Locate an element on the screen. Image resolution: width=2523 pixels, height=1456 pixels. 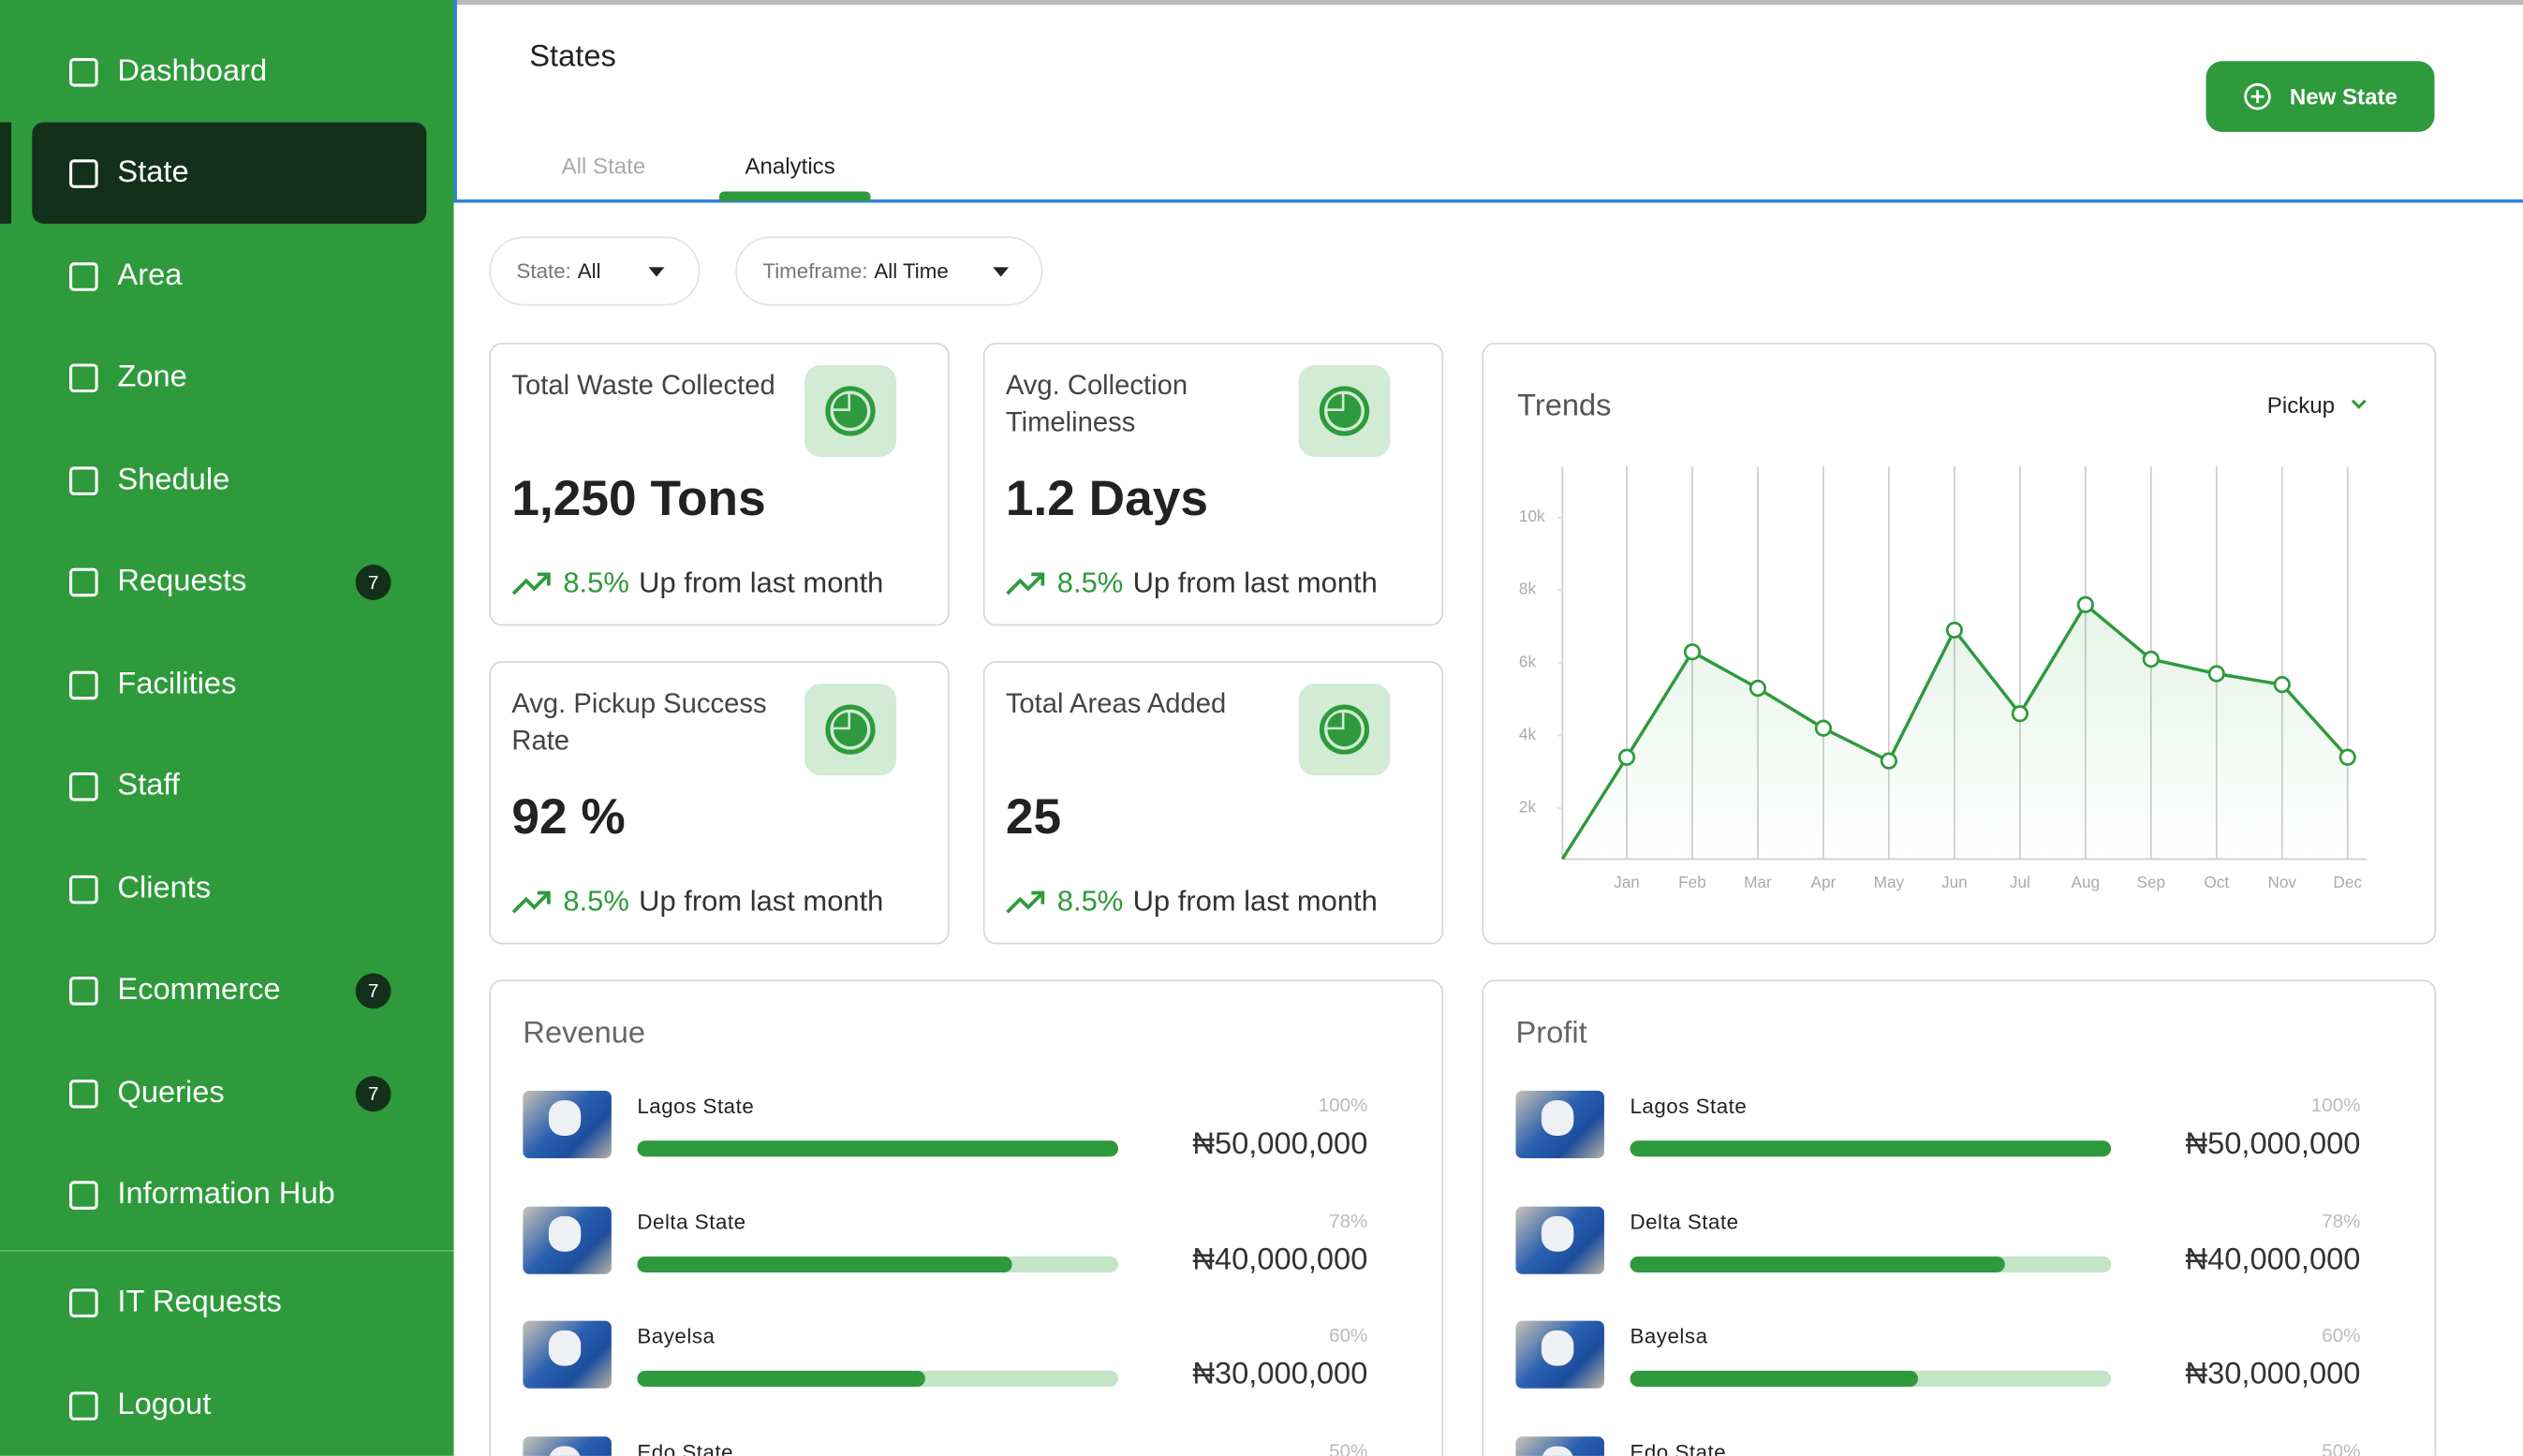
nav-item: Dashboard is located at coordinates (229, 71).